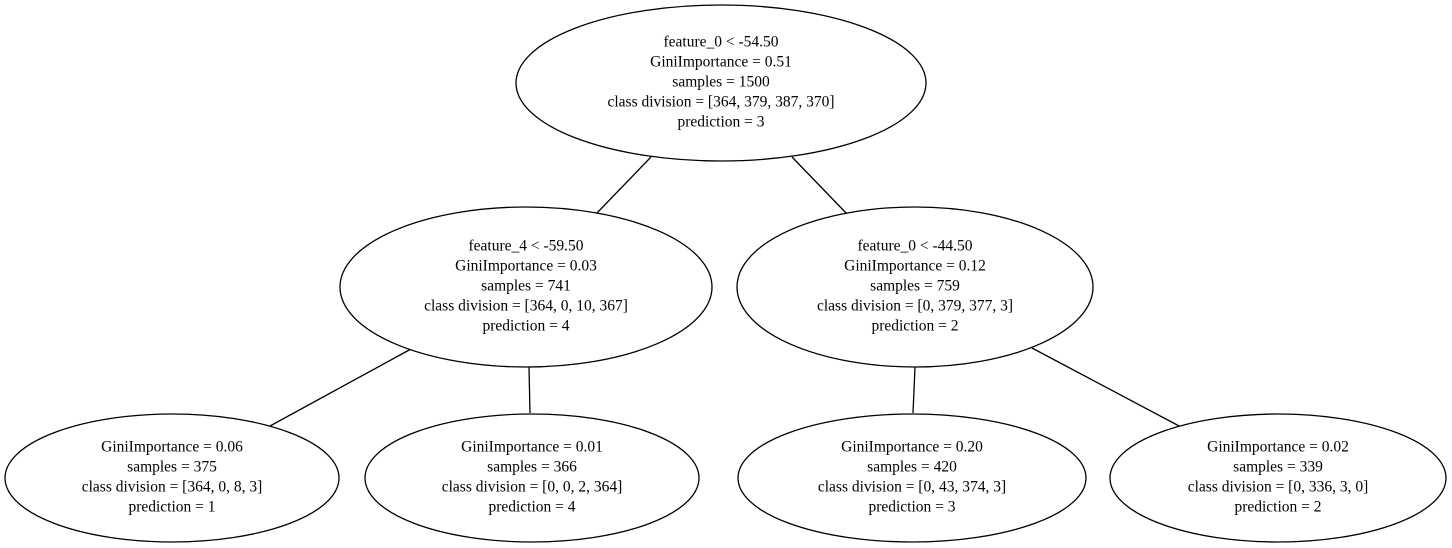 The image size is (1452, 548). What do you see at coordinates (912, 447) in the screenshot?
I see `node-label-line: GiniImportance = 0.20` at bounding box center [912, 447].